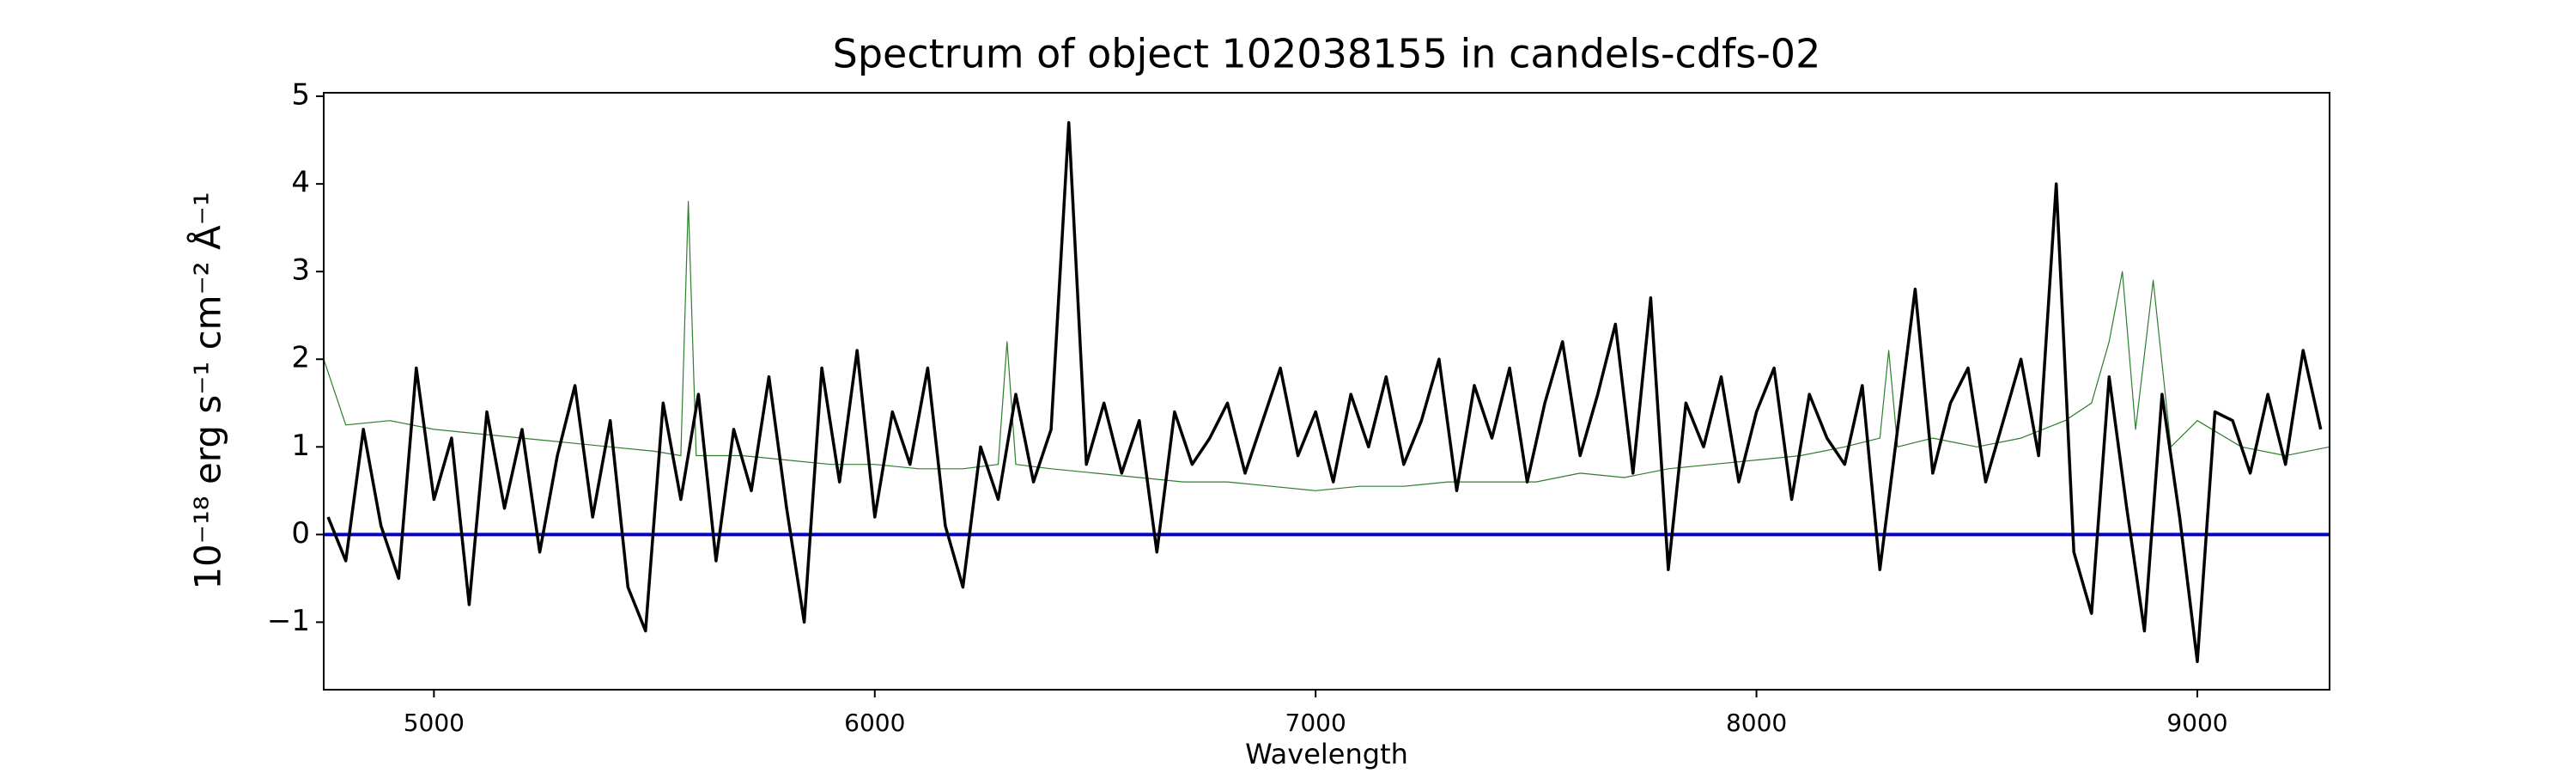  What do you see at coordinates (1756, 723) in the screenshot?
I see `x-tick-label: 8000` at bounding box center [1756, 723].